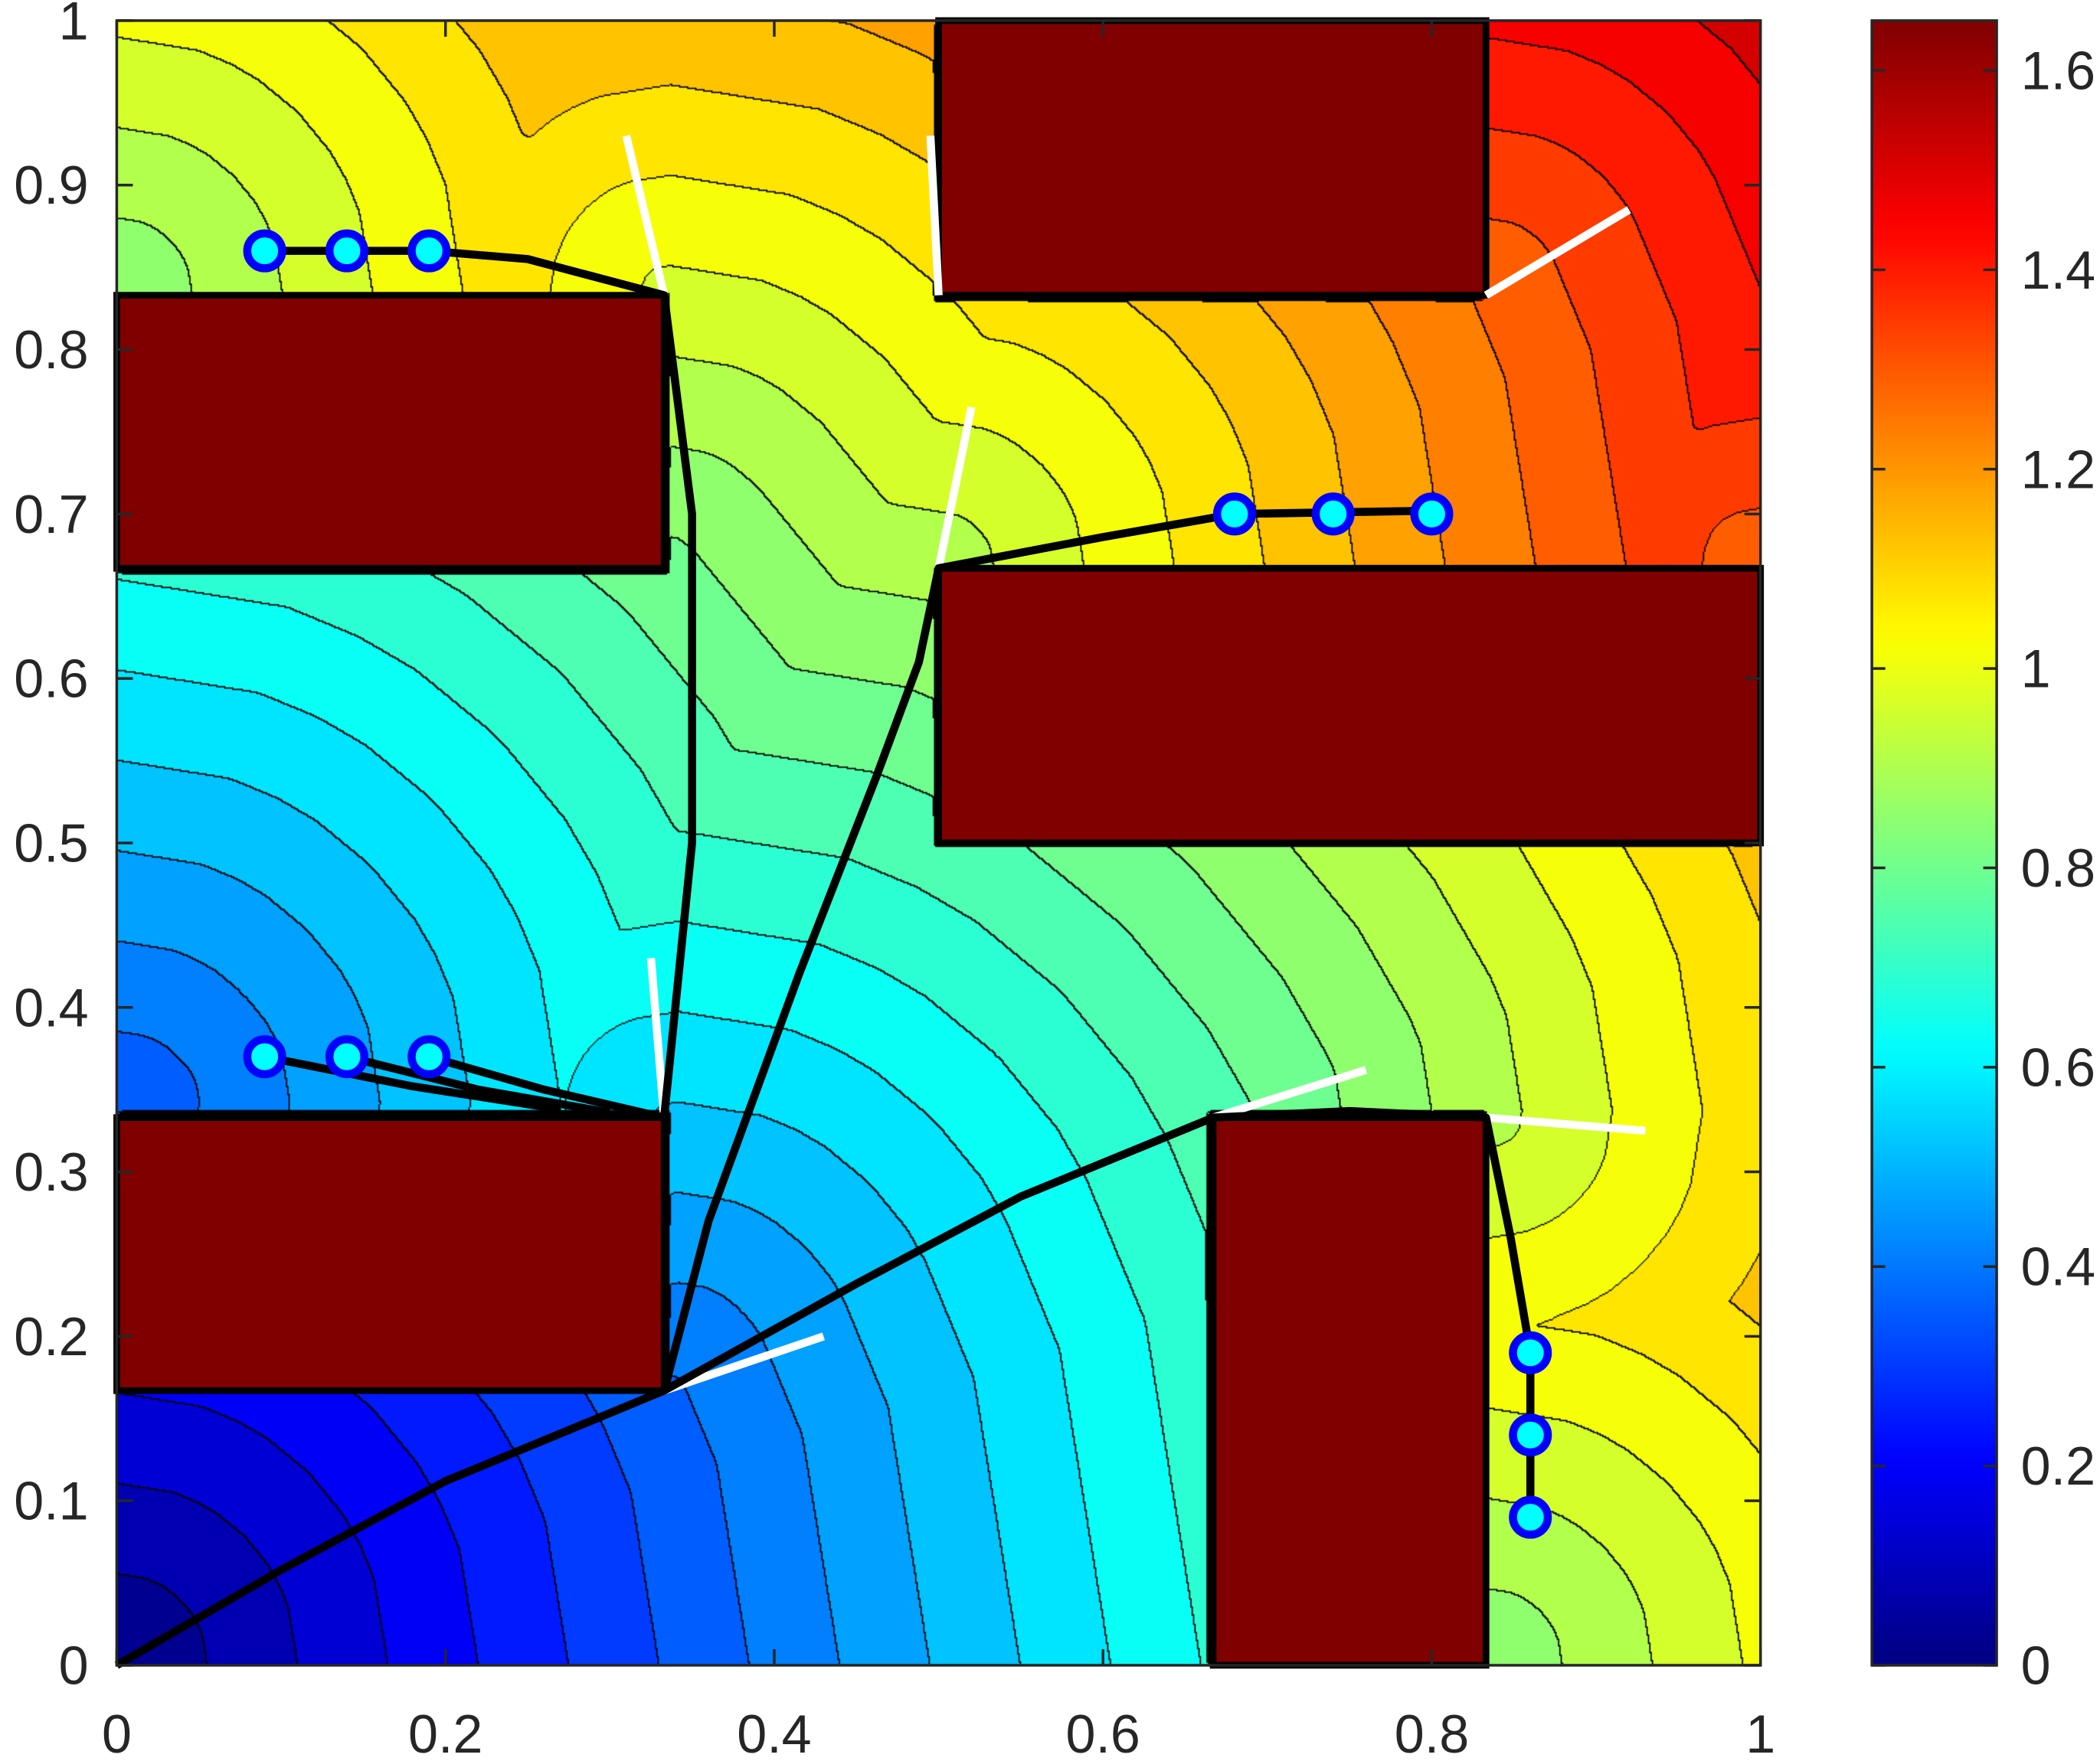  I want to click on colorbar-tick-label: 1.4, so click(2058, 270).